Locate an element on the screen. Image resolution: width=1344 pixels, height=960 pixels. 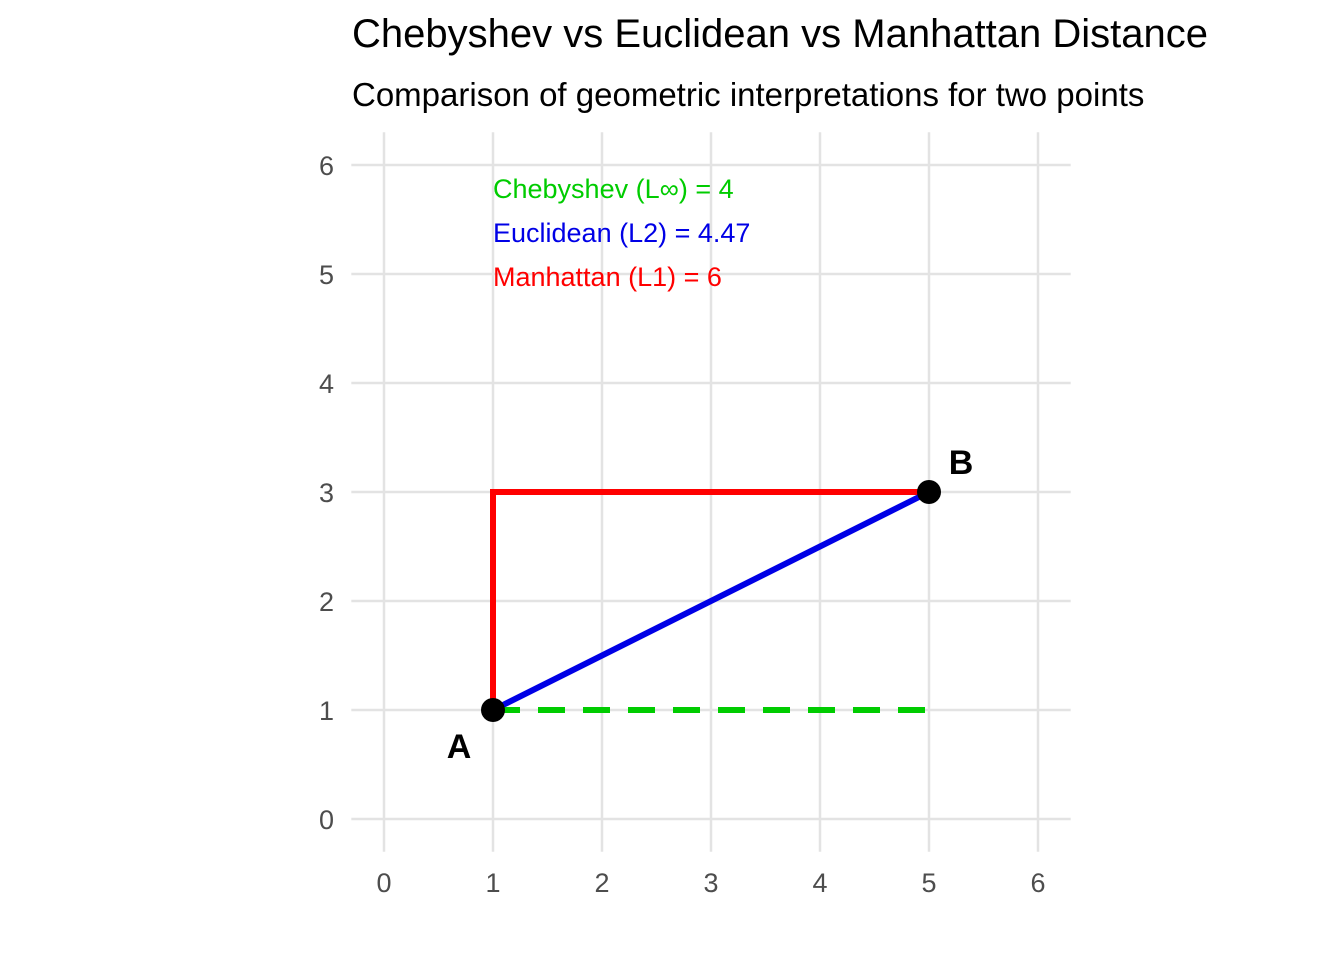
y-tick-label: 1 is located at coordinates (326, 711).